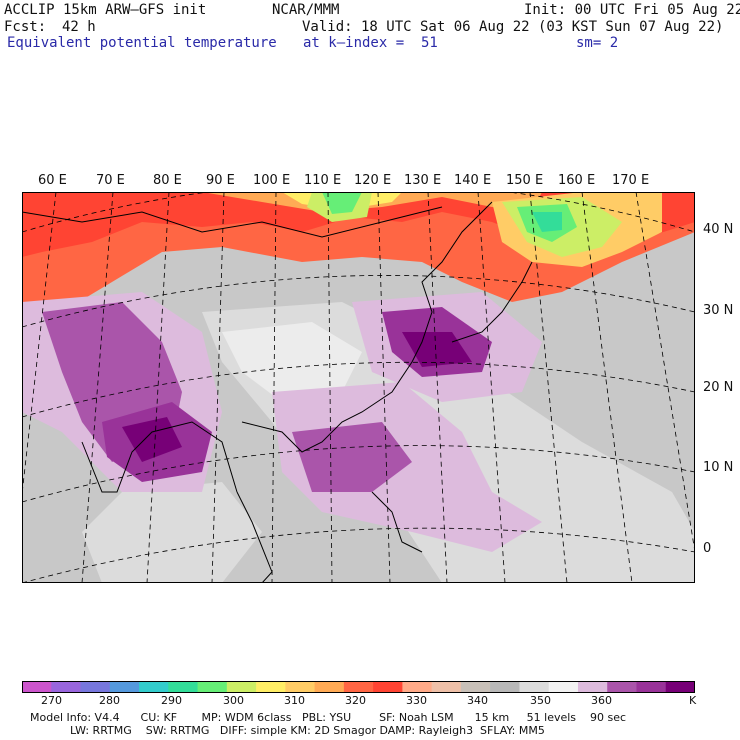 The image size is (740, 740). I want to click on lon-label: 130 E, so click(423, 180).